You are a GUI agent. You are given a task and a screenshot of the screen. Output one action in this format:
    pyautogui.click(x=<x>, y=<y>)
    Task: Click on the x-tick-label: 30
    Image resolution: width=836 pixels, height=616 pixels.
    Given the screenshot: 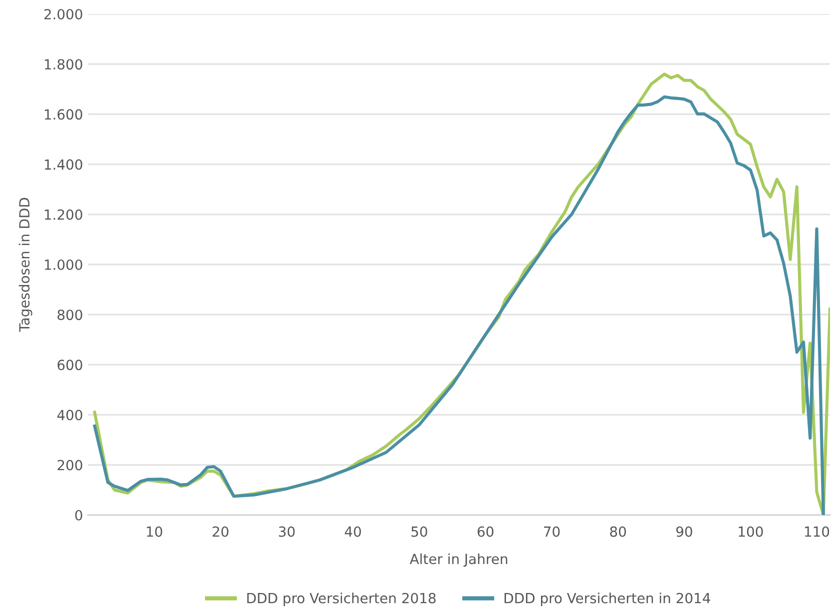 What is the action you would take?
    pyautogui.click(x=286, y=531)
    